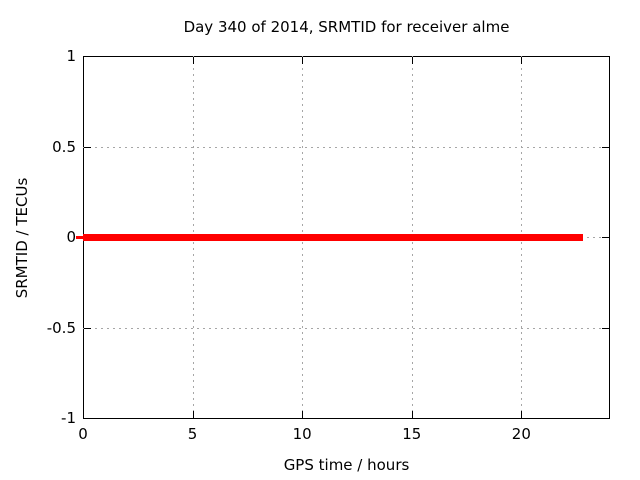 The image size is (640, 480). I want to click on x-tick-label: 10, so click(302, 434).